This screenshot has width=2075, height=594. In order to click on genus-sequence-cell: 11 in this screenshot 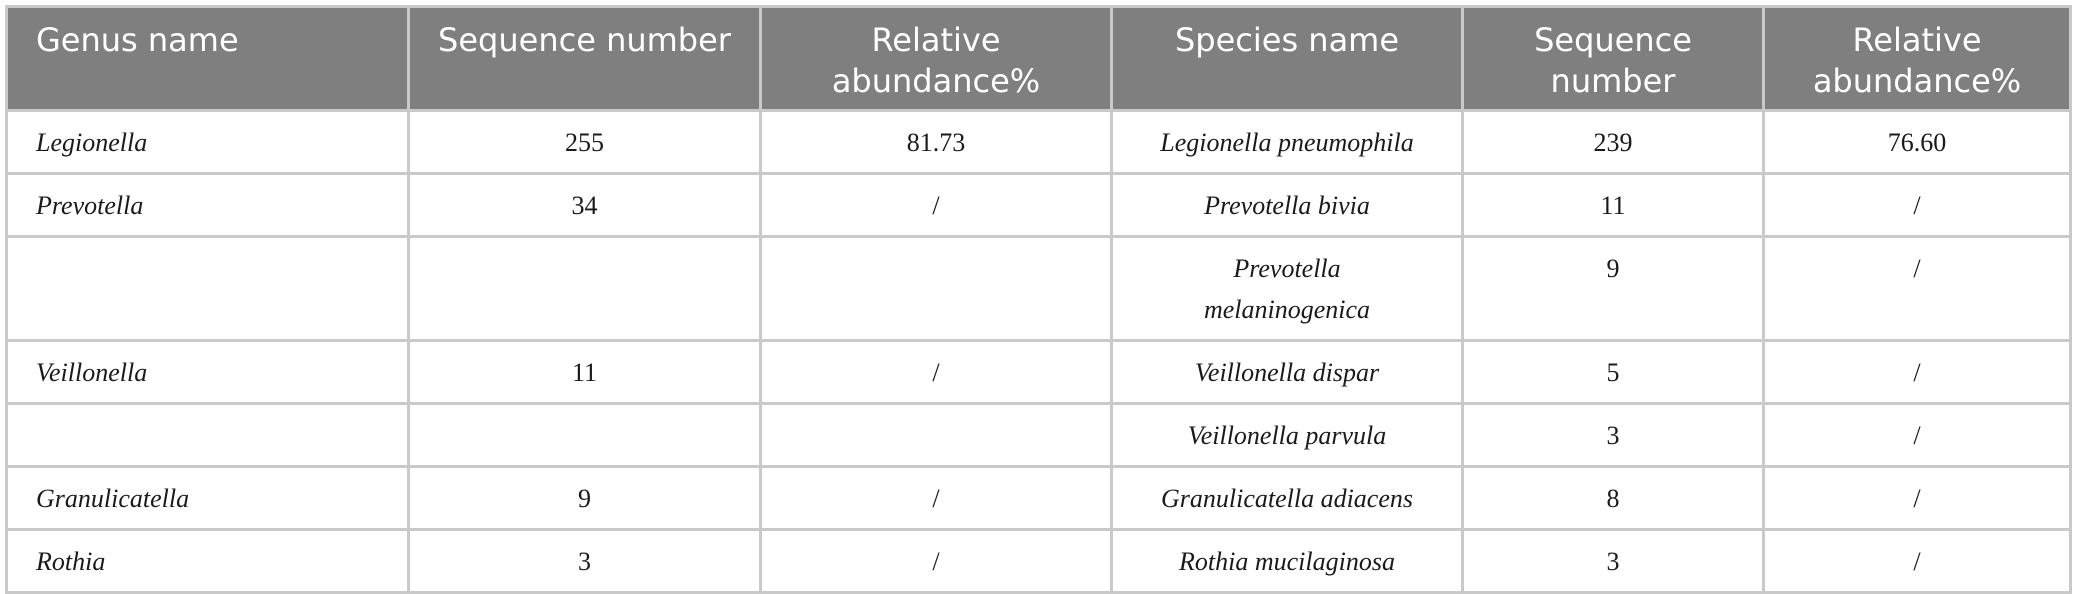, I will do `click(584, 372)`.